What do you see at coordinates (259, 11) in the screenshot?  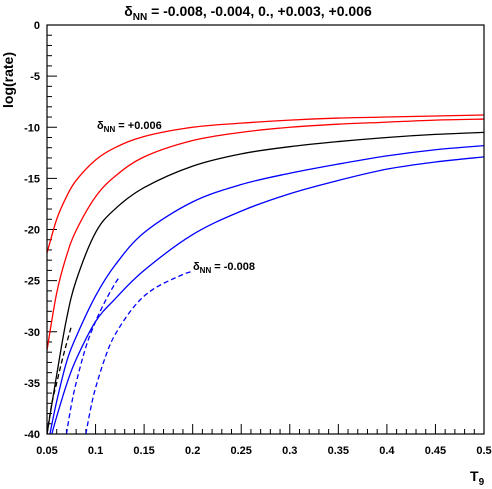 I see `chart-title-rest: = -0.008, -0.004, 0., +0.003, +0.006` at bounding box center [259, 11].